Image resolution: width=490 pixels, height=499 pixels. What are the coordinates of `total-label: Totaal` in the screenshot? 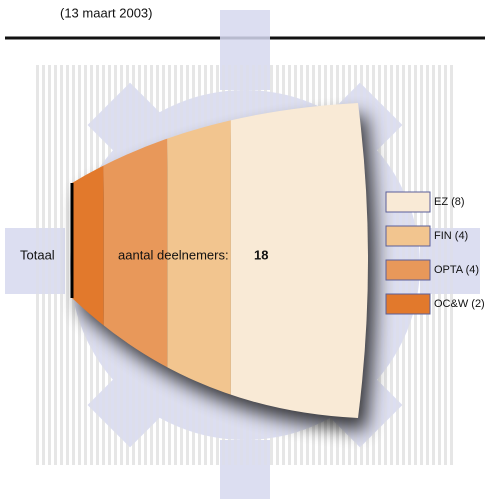 It's located at (37, 254).